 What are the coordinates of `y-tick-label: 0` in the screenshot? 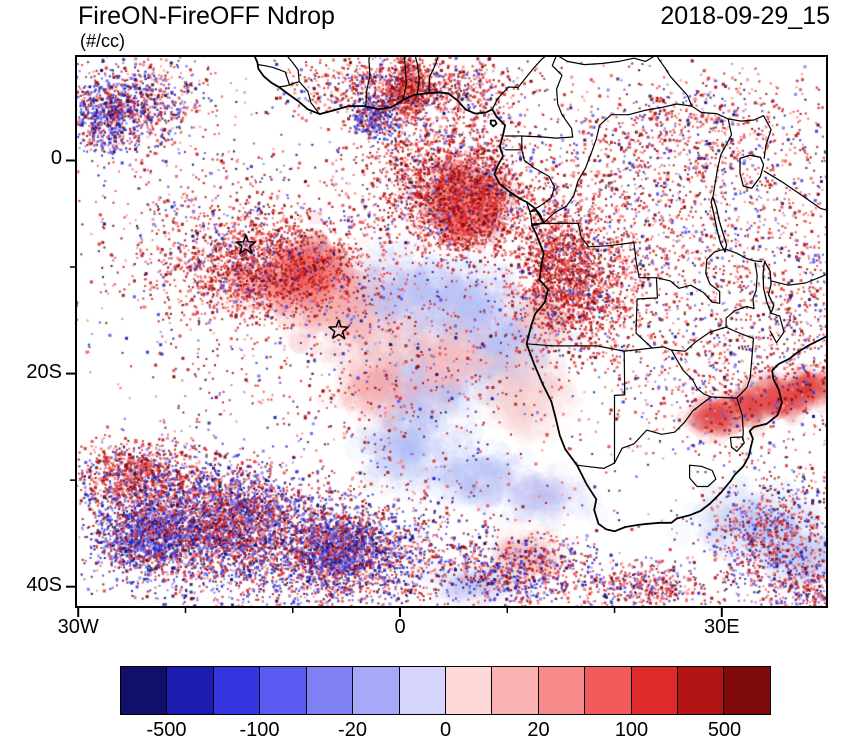 It's located at (56, 158).